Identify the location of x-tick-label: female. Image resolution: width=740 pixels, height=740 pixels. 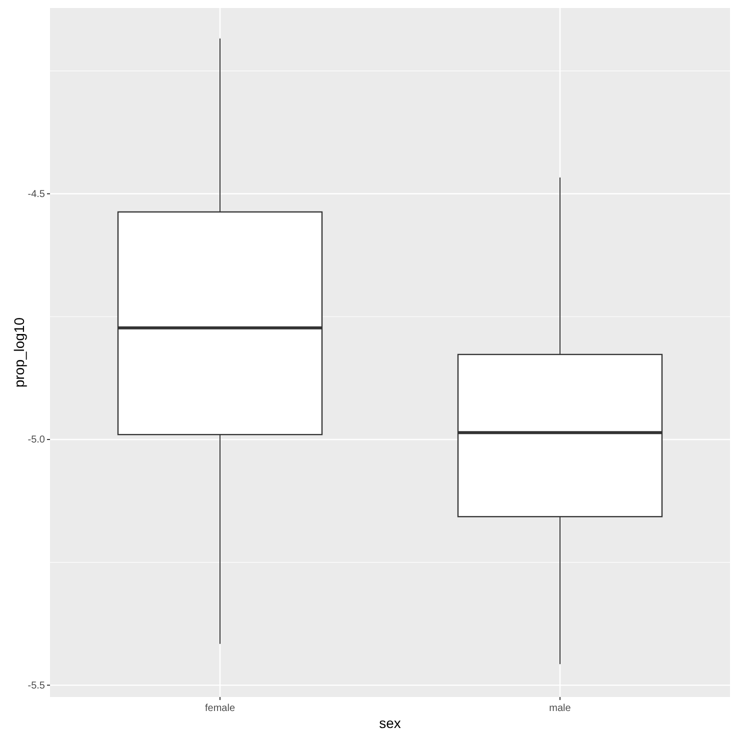
(220, 708).